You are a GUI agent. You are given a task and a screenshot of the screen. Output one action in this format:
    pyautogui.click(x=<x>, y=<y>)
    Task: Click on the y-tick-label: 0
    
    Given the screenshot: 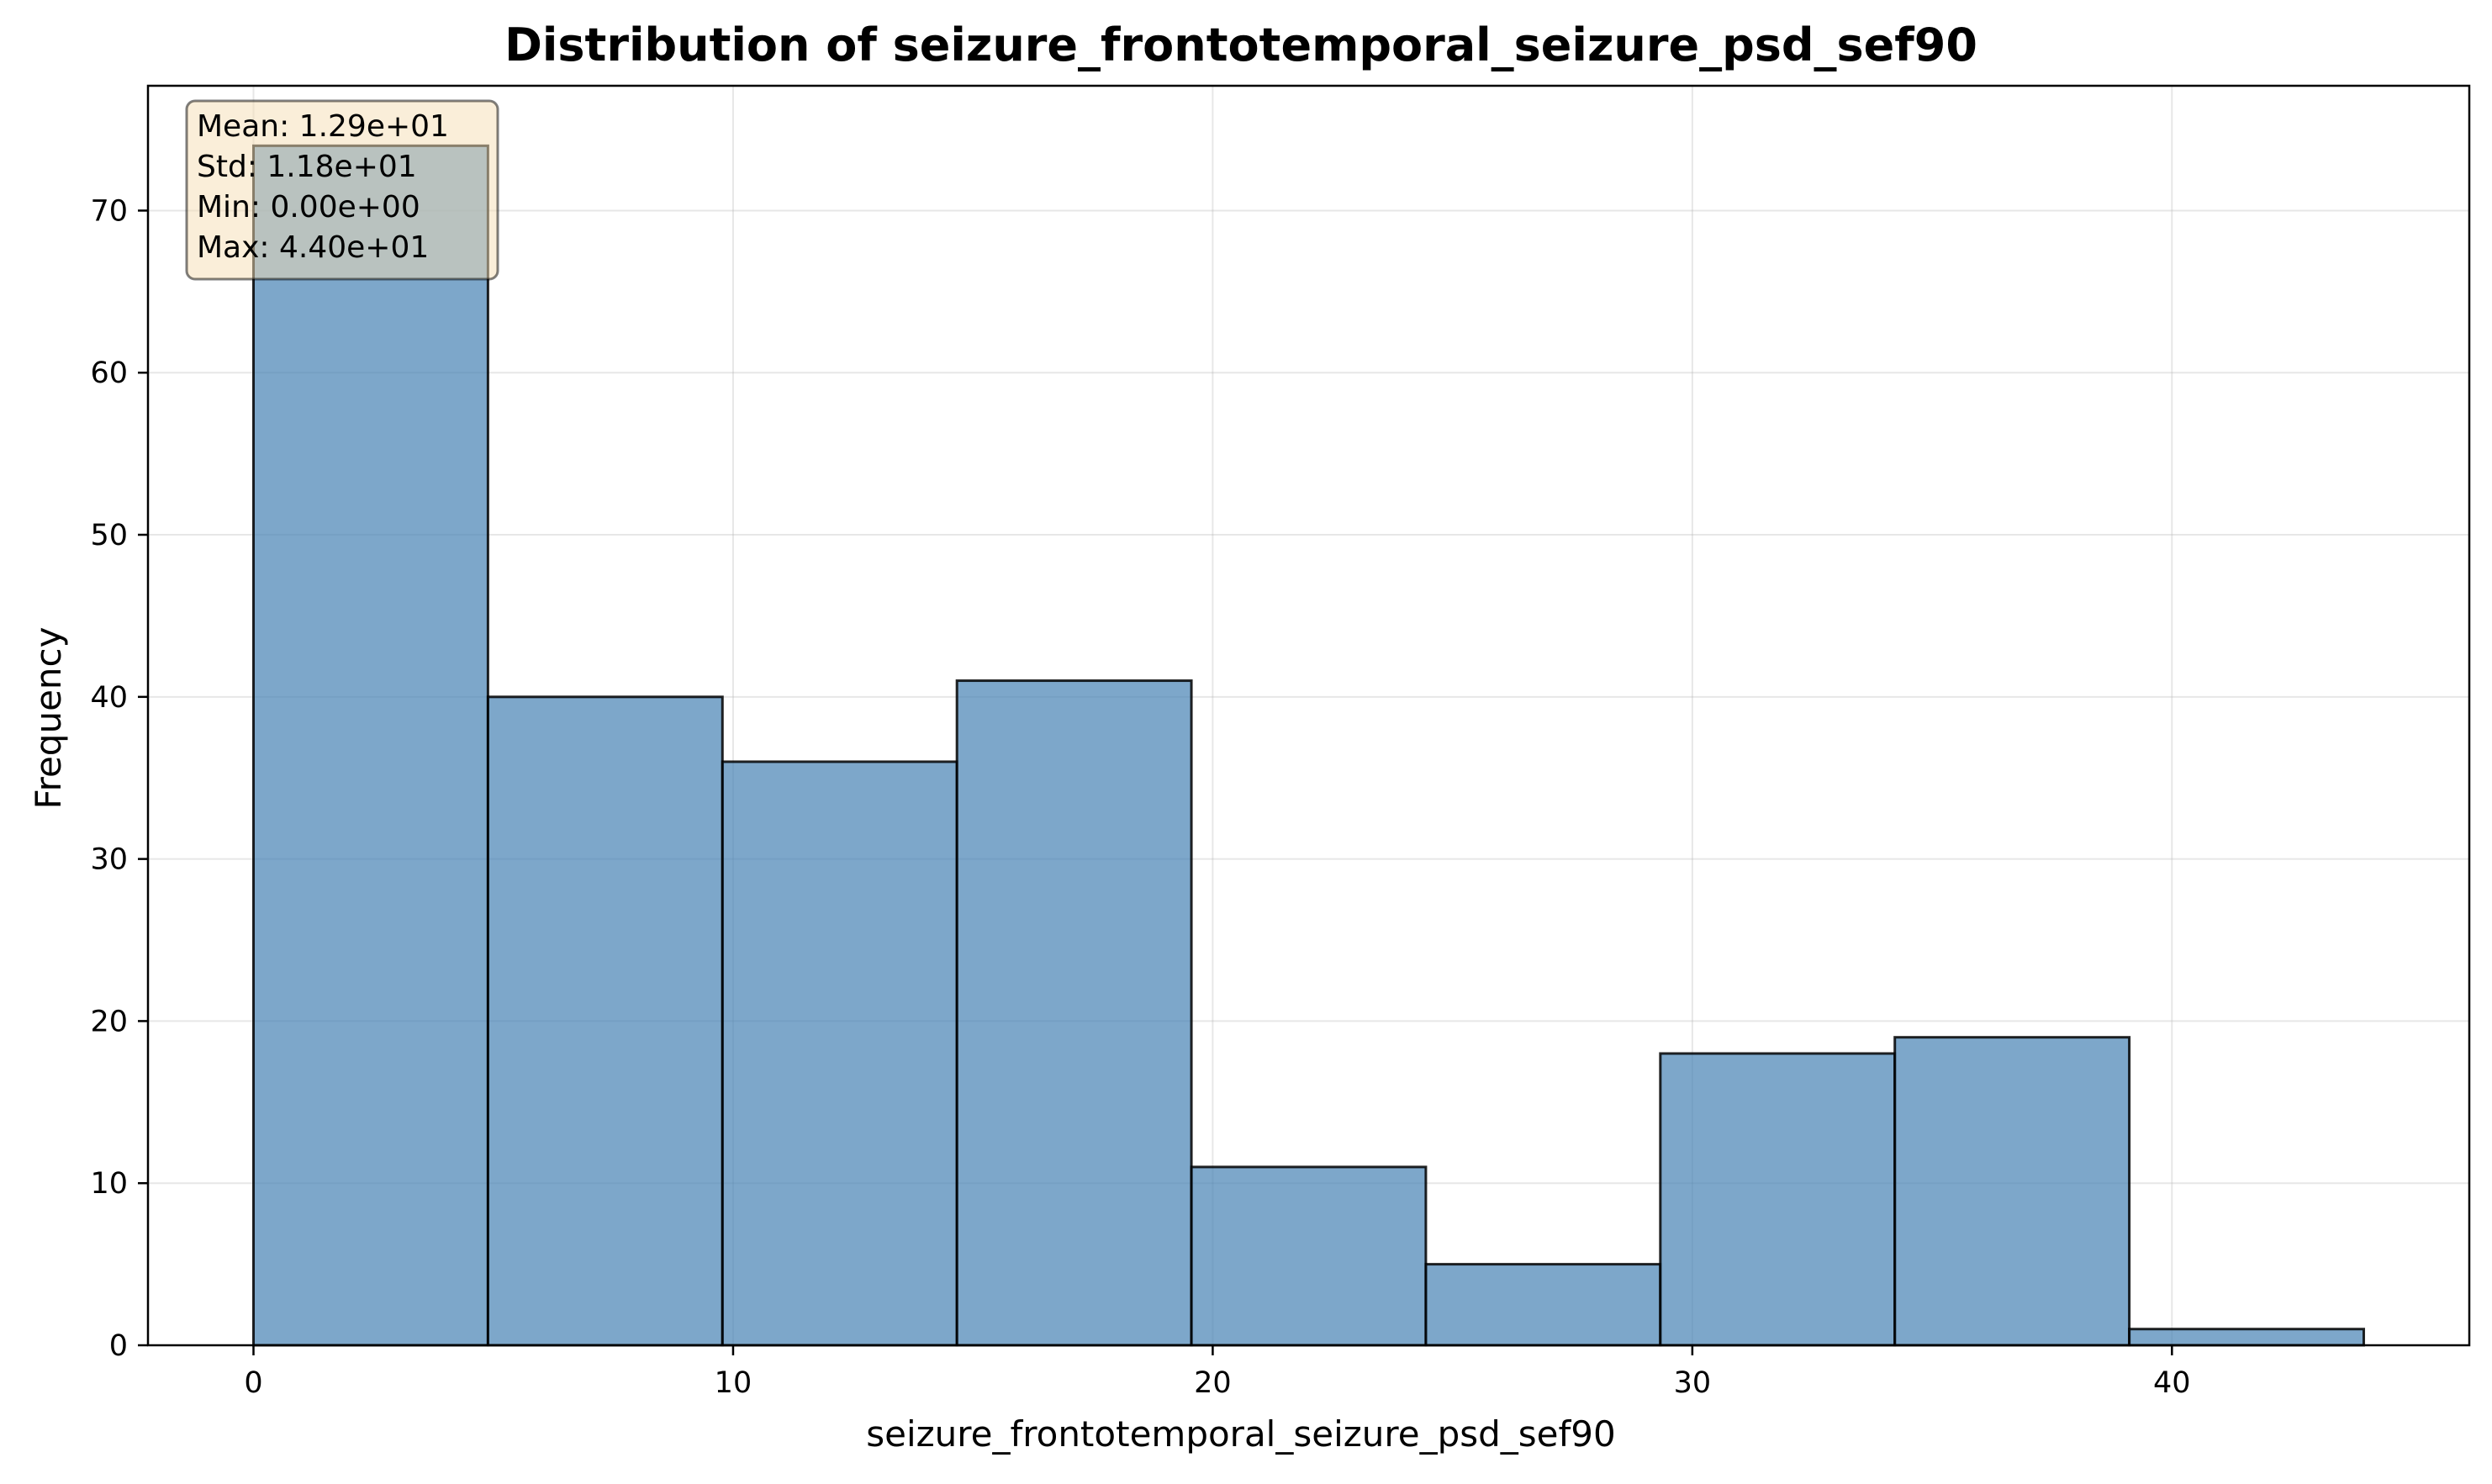 What is the action you would take?
    pyautogui.click(x=118, y=1346)
    